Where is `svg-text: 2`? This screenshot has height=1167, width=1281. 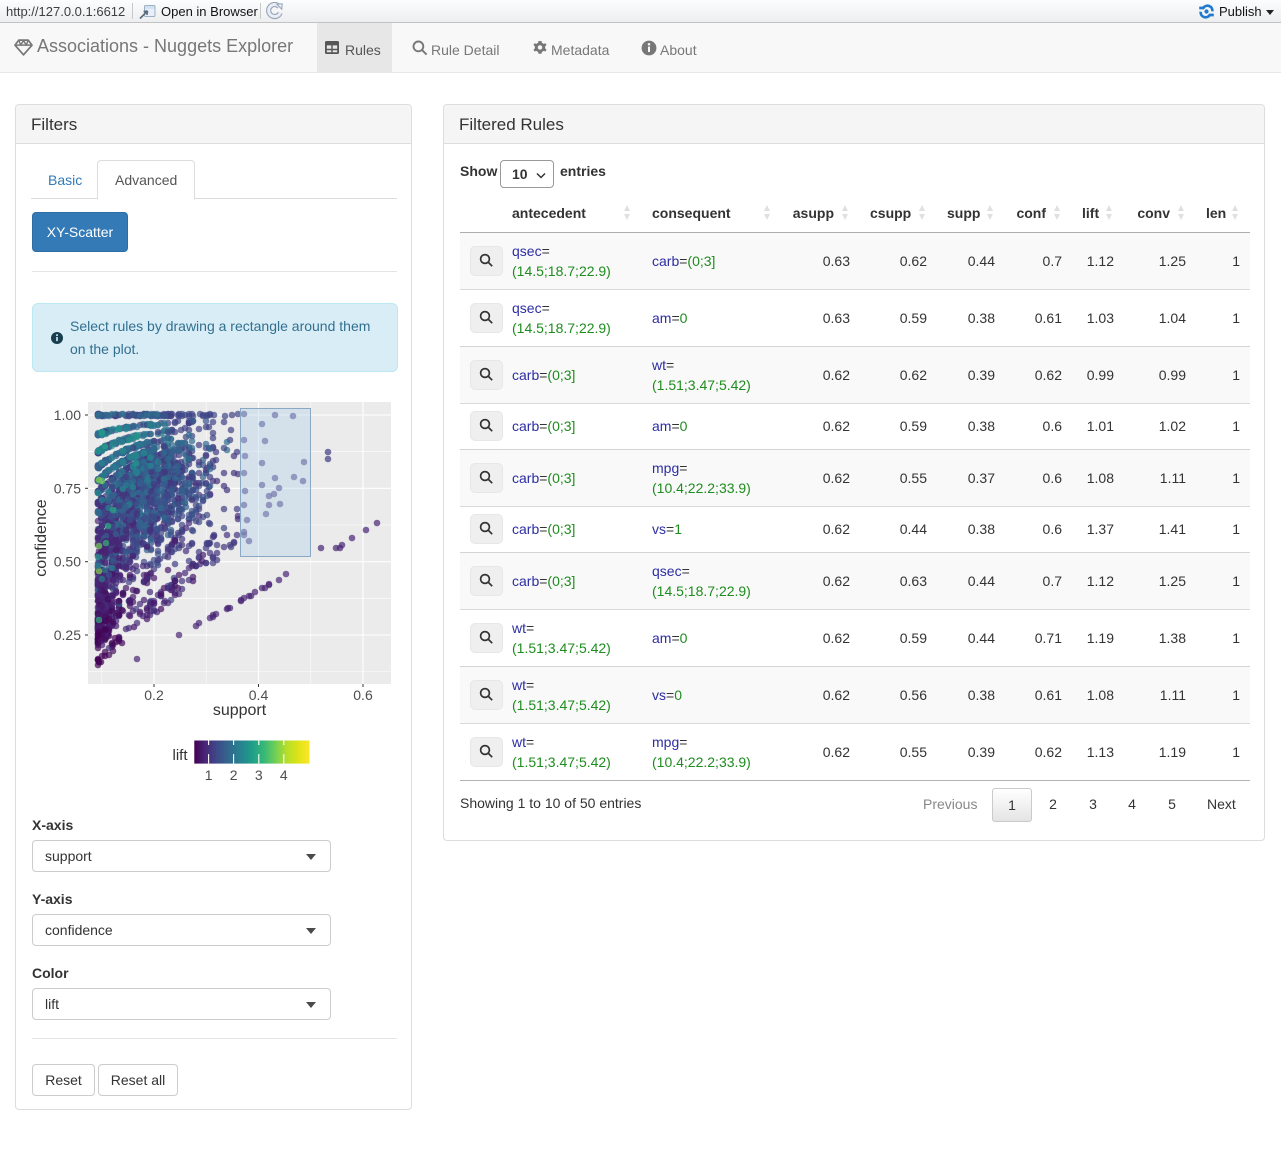 svg-text: 2 is located at coordinates (234, 775).